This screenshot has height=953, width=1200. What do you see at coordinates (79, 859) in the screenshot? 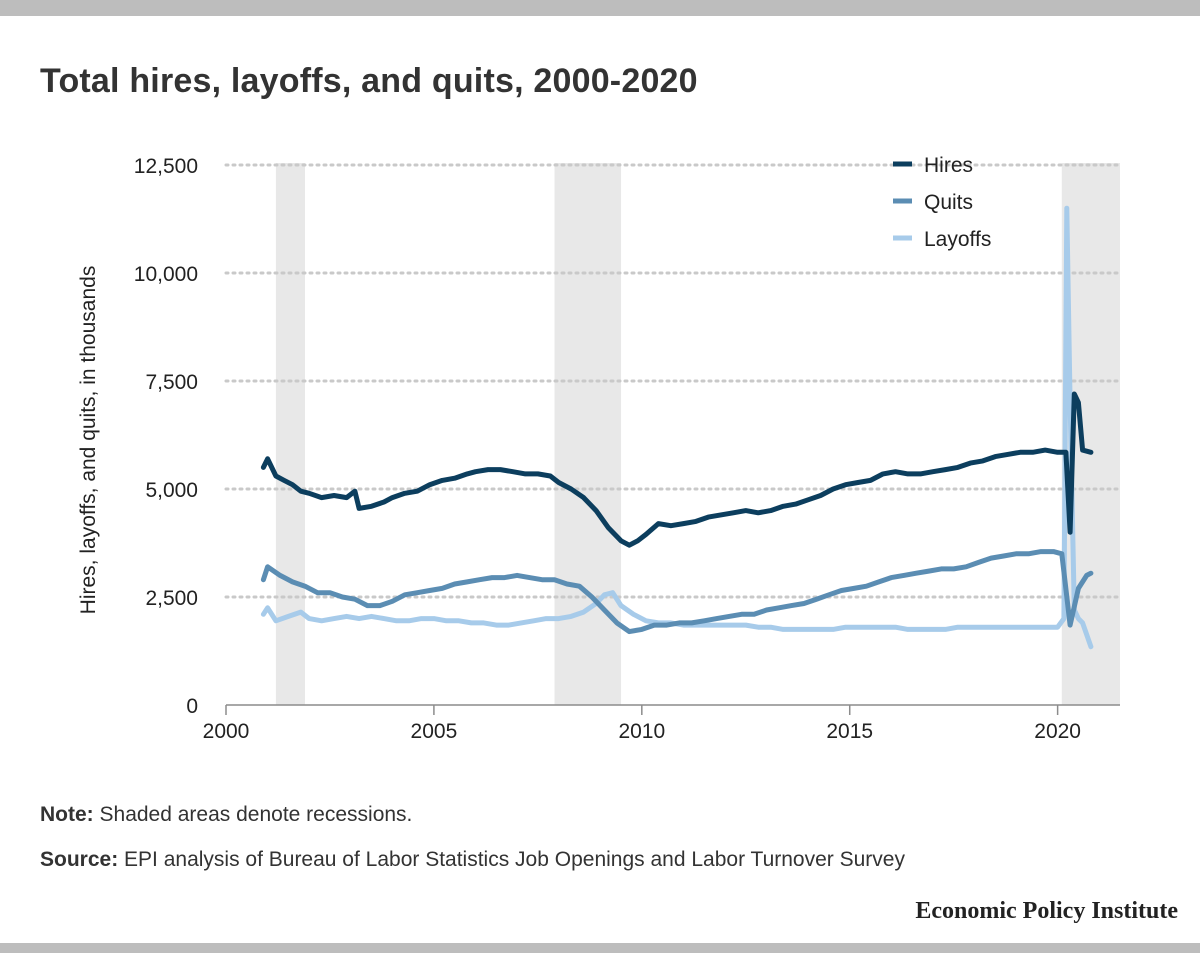
I see `source-label: Source:` at bounding box center [79, 859].